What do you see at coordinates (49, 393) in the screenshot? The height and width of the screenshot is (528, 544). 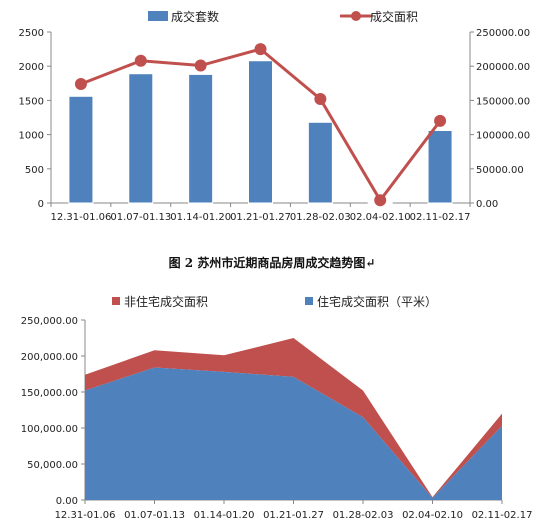 I see `y-tick-label: 150,000.00` at bounding box center [49, 393].